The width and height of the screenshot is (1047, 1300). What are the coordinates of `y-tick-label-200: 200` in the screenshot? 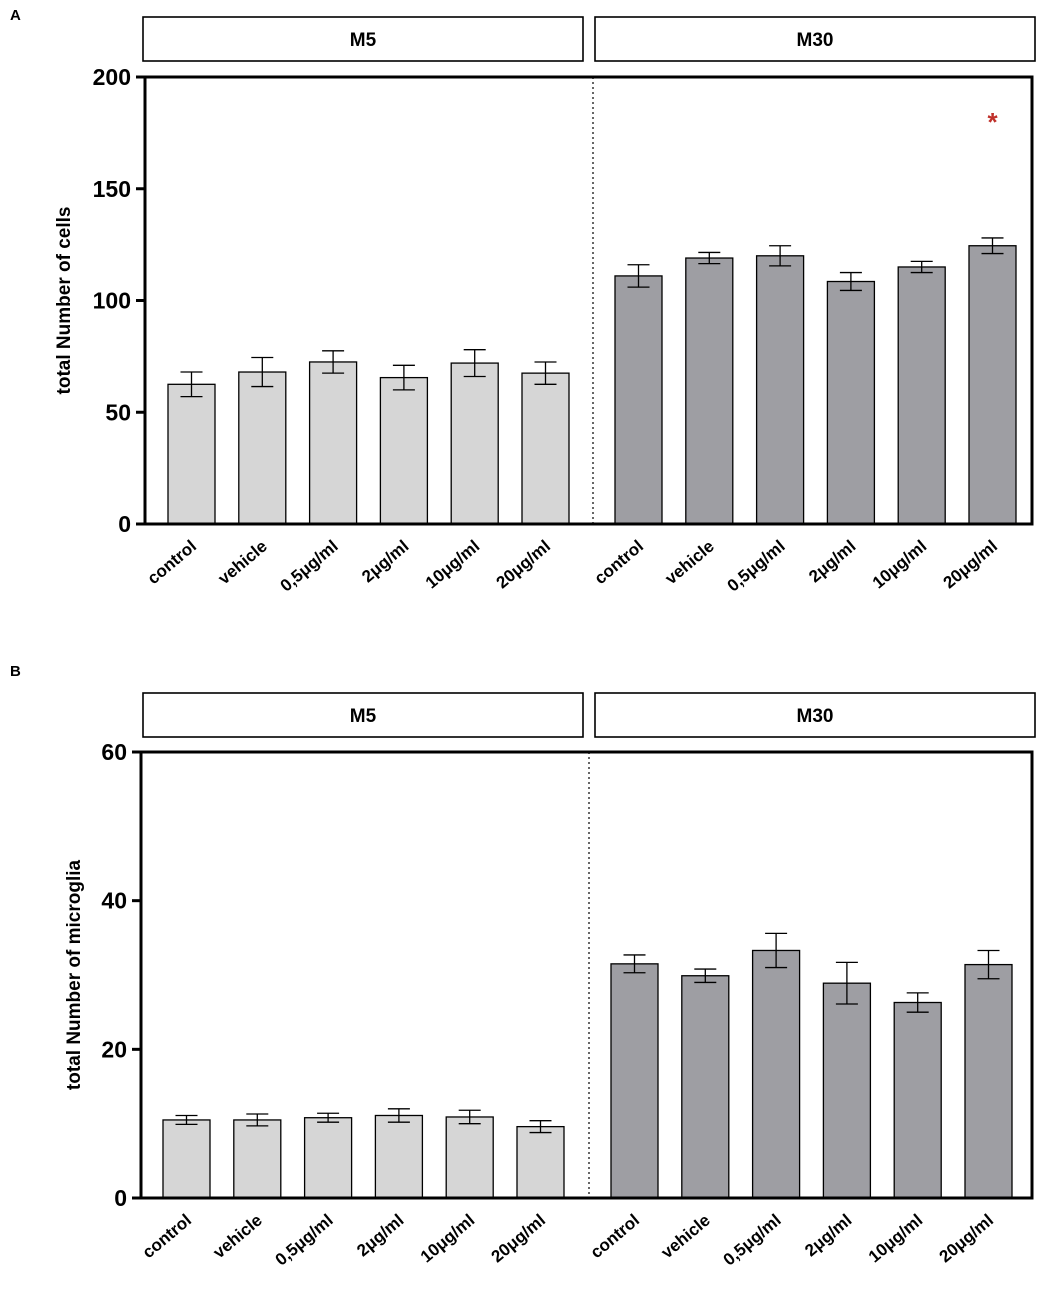 It's located at (112, 77).